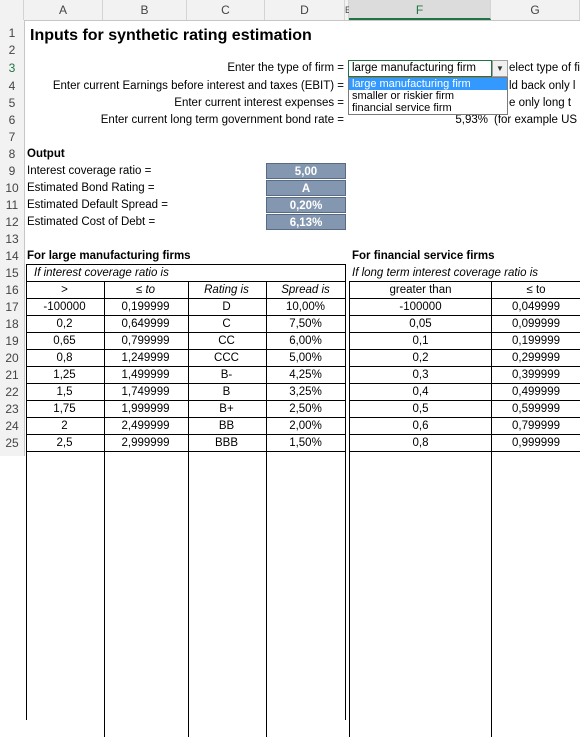 The image size is (580, 737). What do you see at coordinates (536, 426) in the screenshot?
I see `financial-table-cell: 0,799999` at bounding box center [536, 426].